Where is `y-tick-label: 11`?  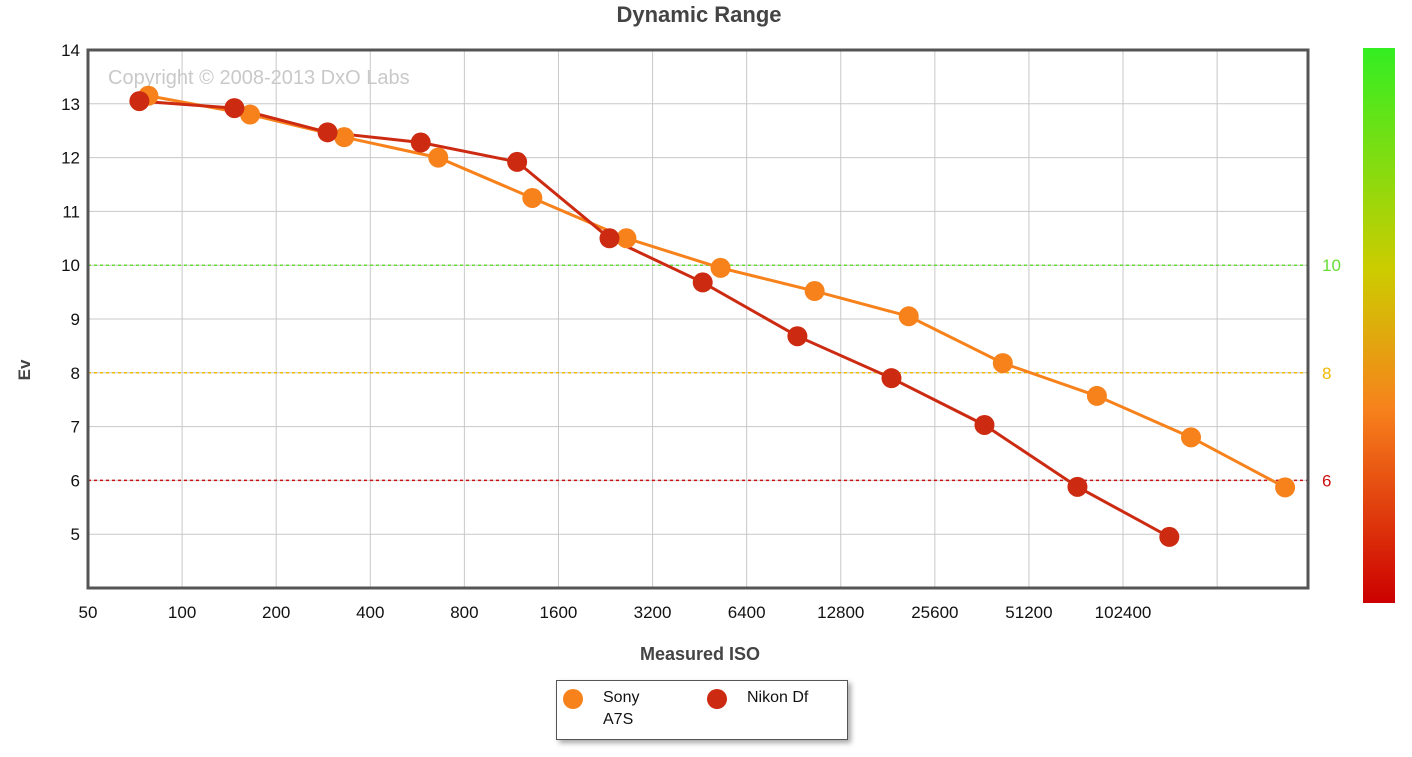
y-tick-label: 11 is located at coordinates (71, 211).